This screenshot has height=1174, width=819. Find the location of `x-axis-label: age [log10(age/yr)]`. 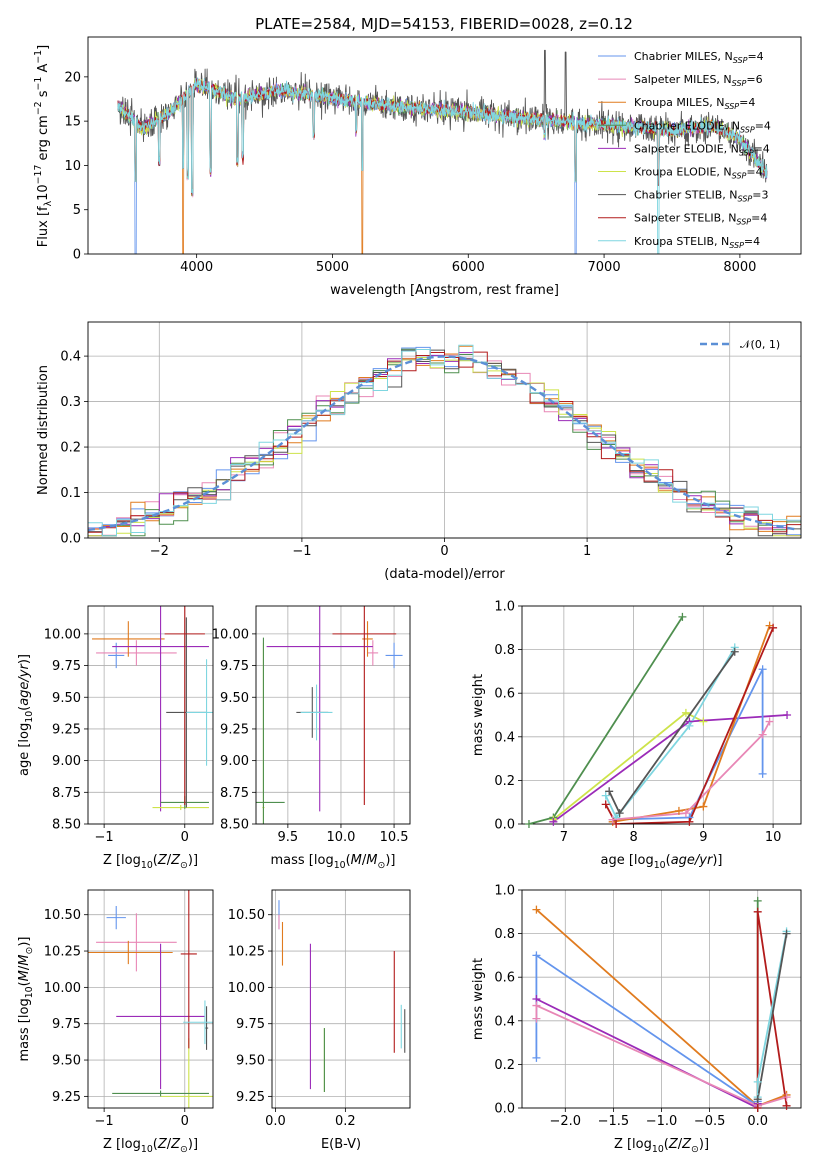

x-axis-label: age [log10(age/yr)] is located at coordinates (661, 862).